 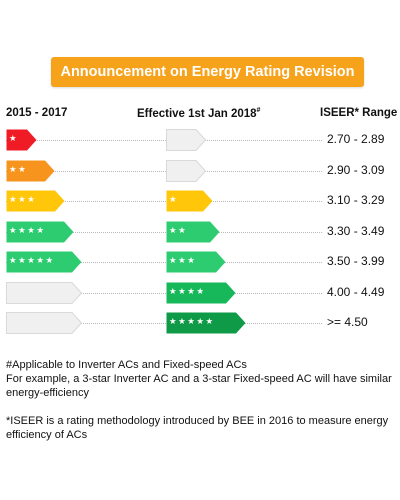 I want to click on iseer-range-value: 2.70 - 2.89, so click(x=356, y=139).